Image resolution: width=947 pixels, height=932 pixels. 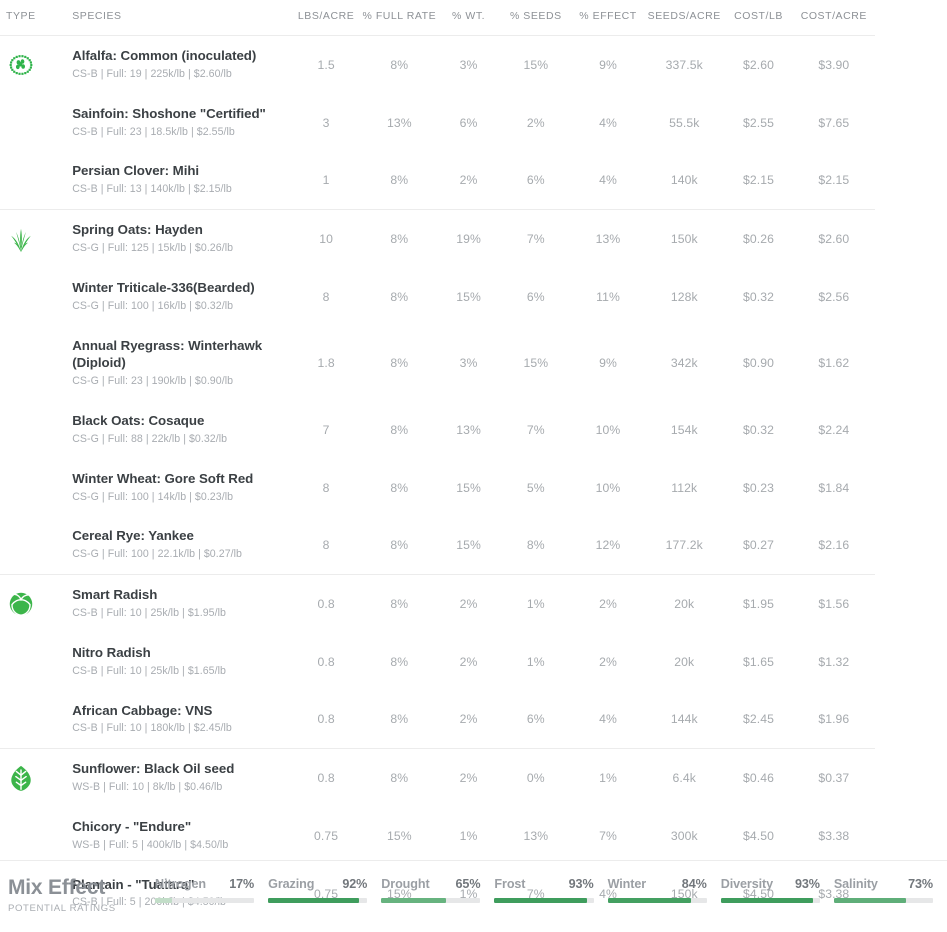 I want to click on column-header-seeds: % SEEDS, so click(x=535, y=18).